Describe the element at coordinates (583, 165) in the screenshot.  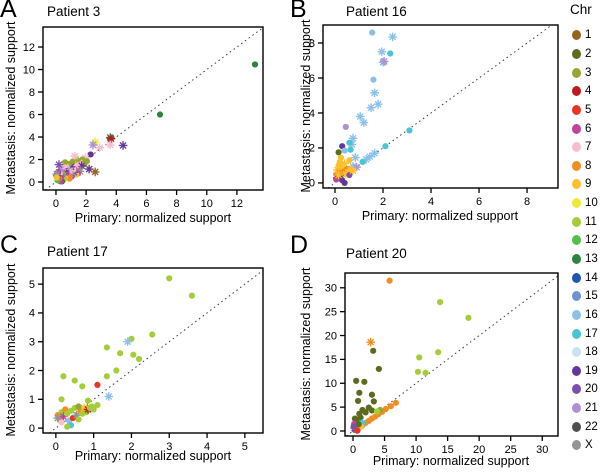
I see `legend-item-chr-8: 8` at that location.